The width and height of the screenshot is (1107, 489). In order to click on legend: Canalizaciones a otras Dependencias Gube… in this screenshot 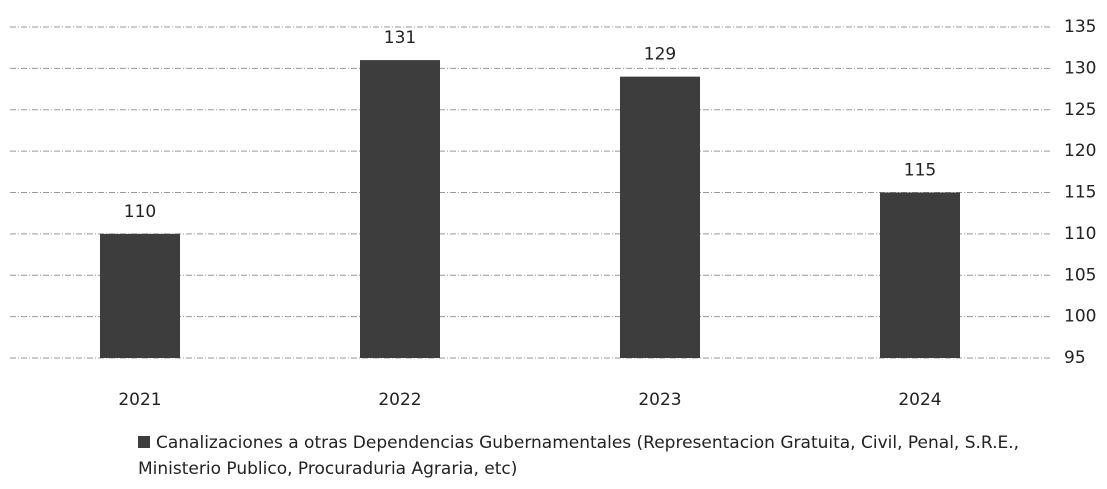, I will do `click(618, 456)`.